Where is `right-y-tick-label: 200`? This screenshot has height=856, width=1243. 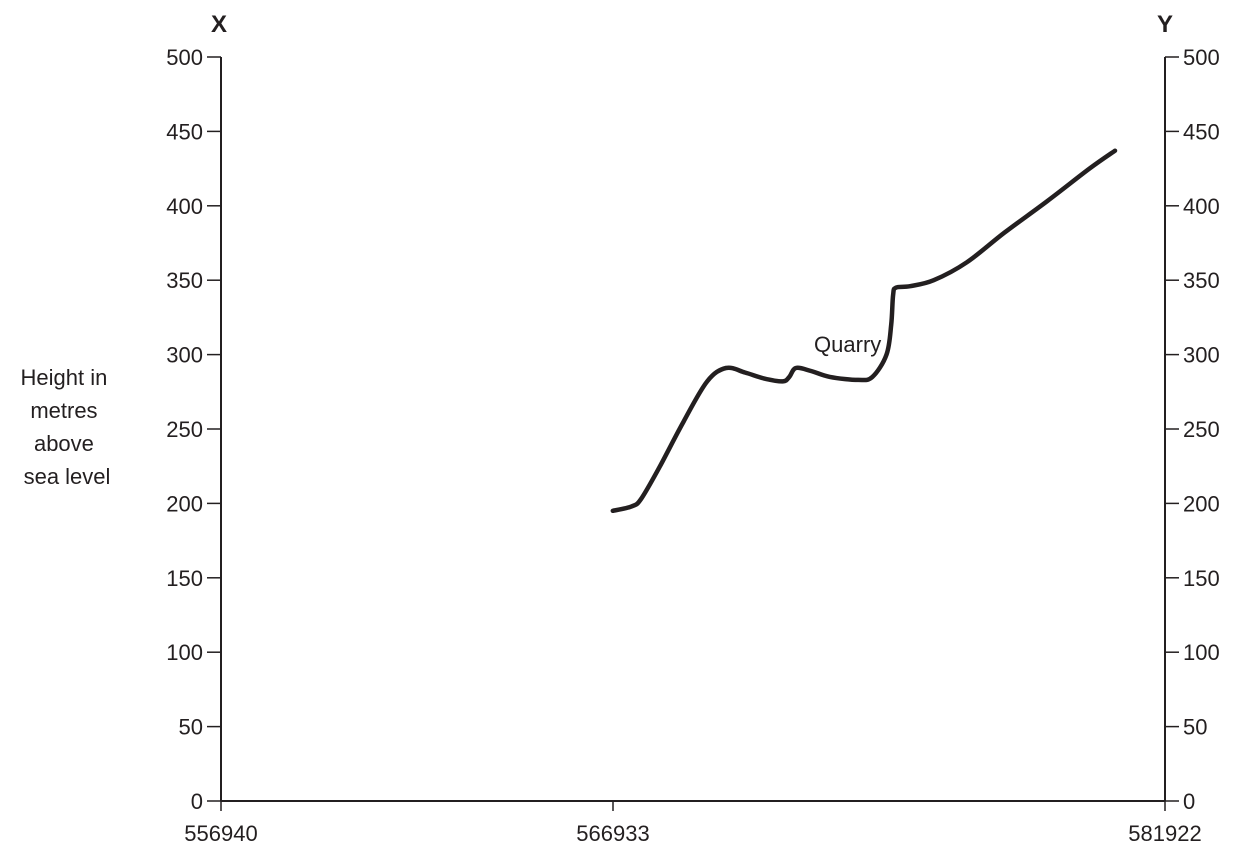
right-y-tick-label: 200 is located at coordinates (1201, 503).